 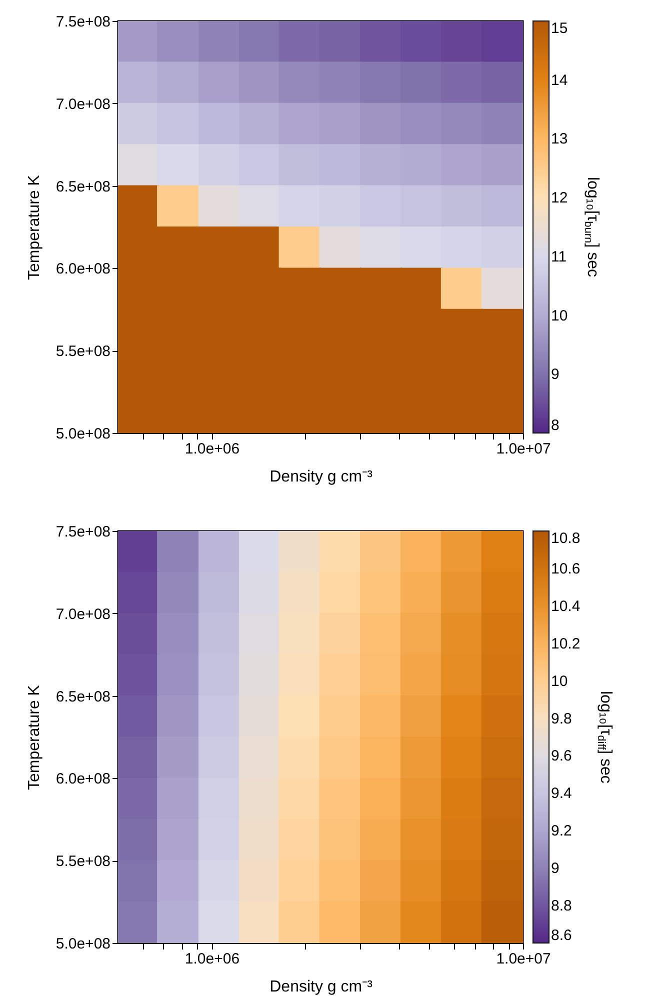 What do you see at coordinates (561, 906) in the screenshot?
I see `color-bar-label: 8.8` at bounding box center [561, 906].